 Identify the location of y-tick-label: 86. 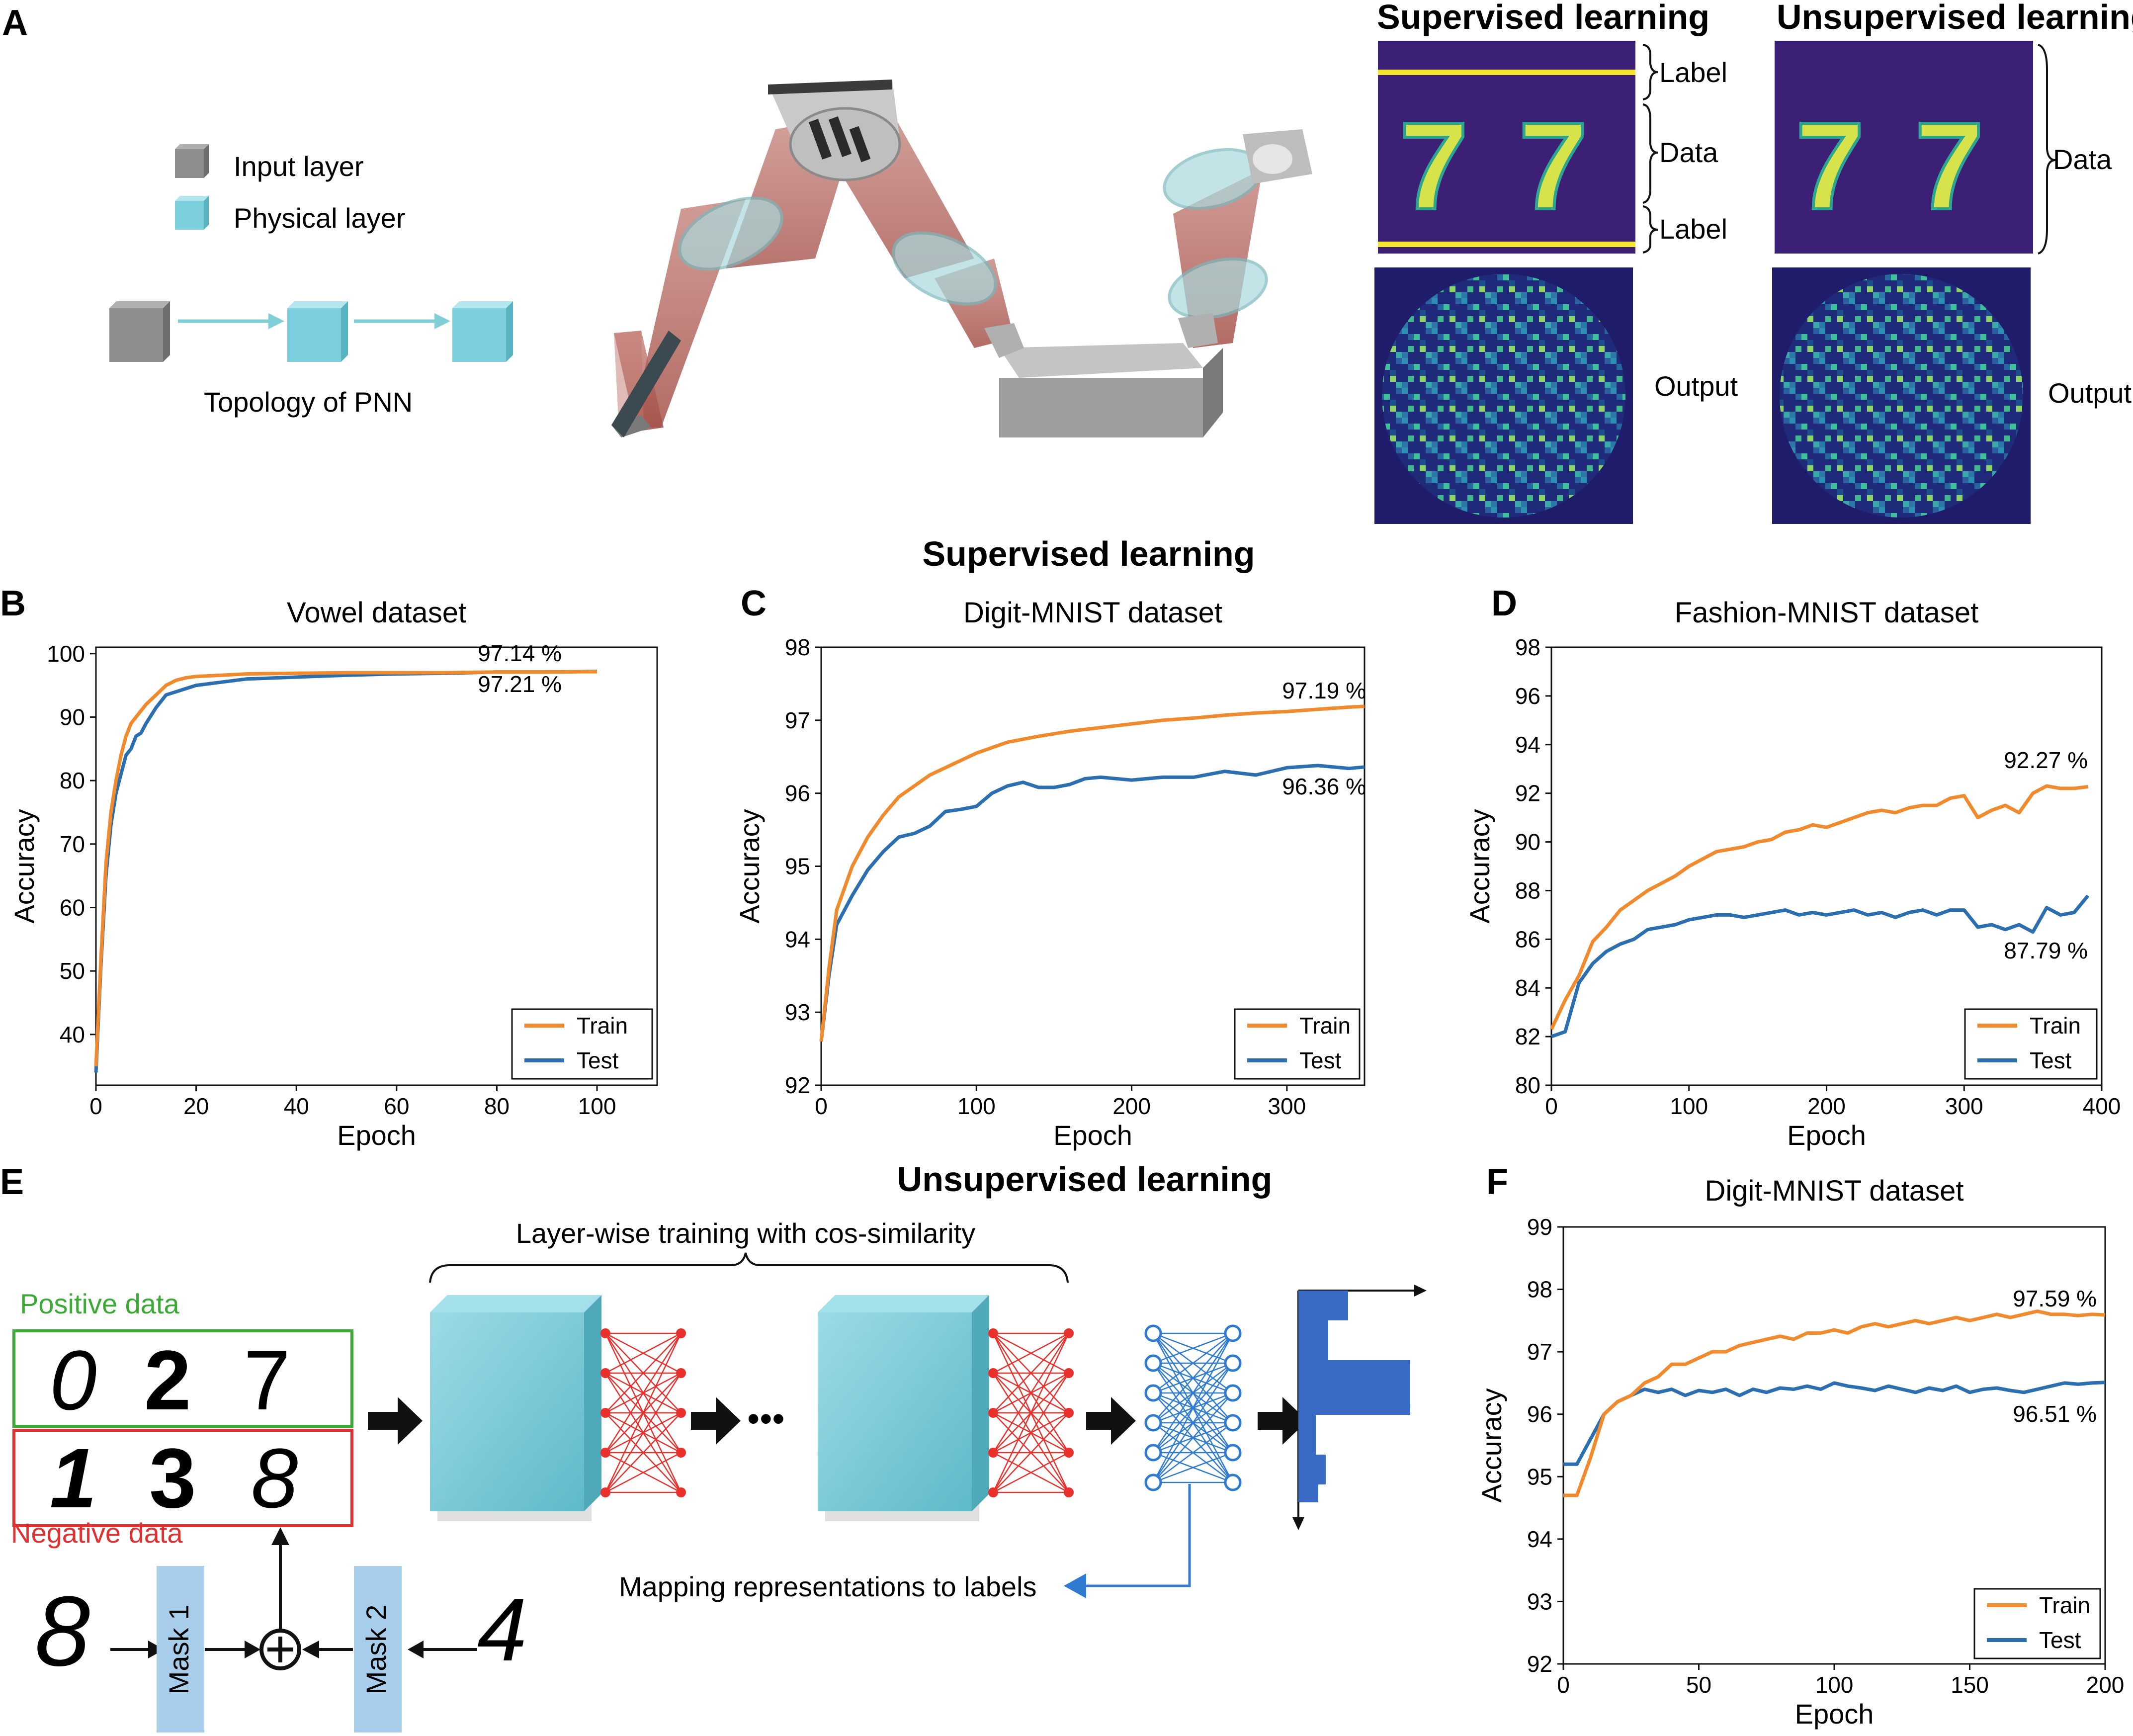
(1527, 939).